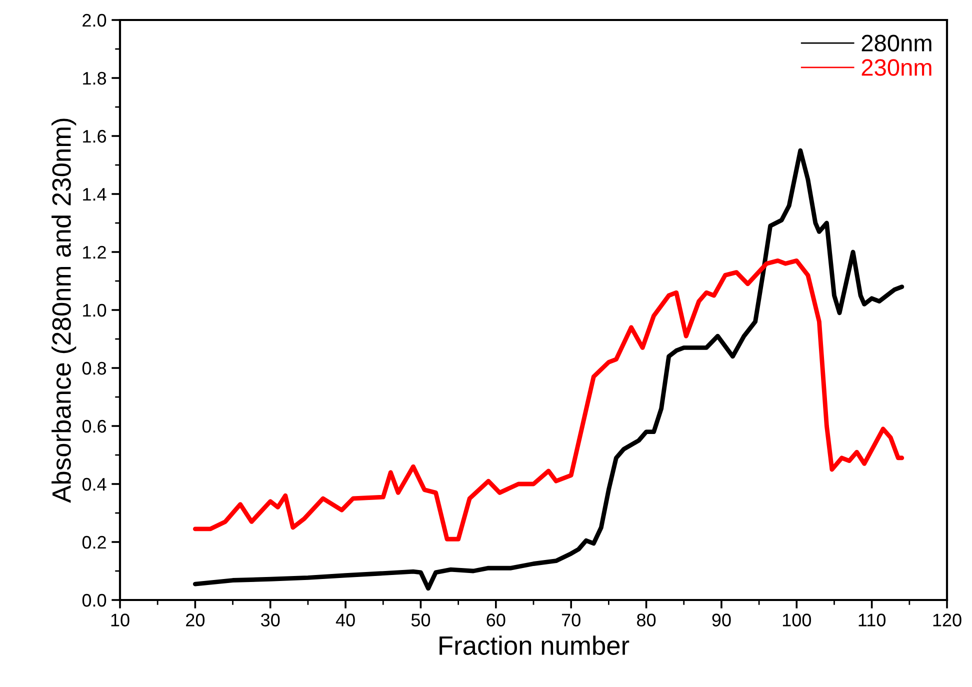 The height and width of the screenshot is (687, 972). I want to click on x-tick-label: 20, so click(195, 620).